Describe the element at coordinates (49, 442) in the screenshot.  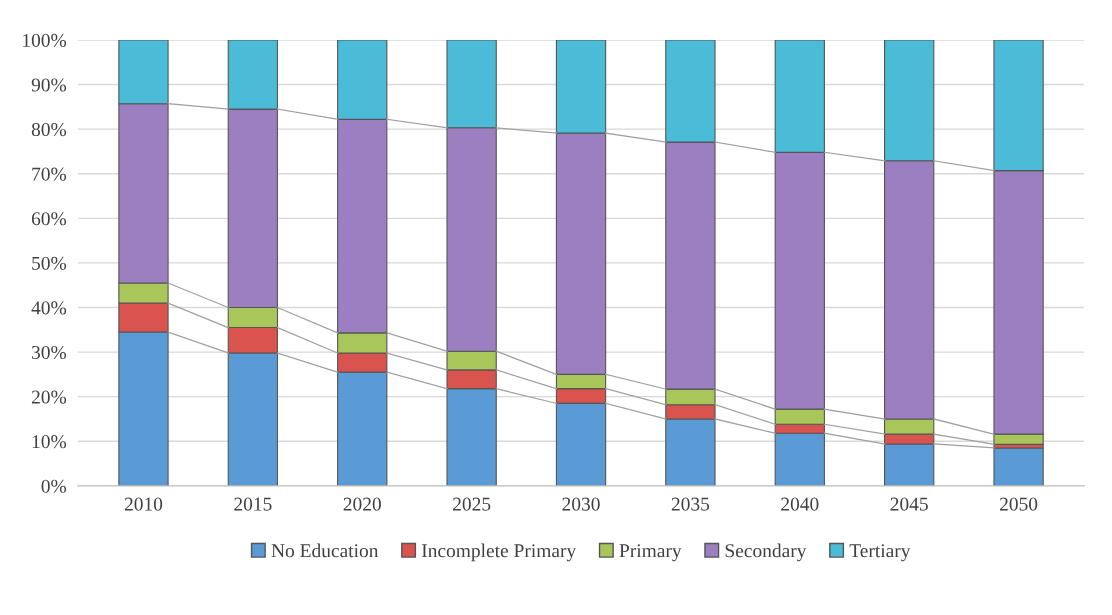
I see `y-tick-label: 10%` at that location.